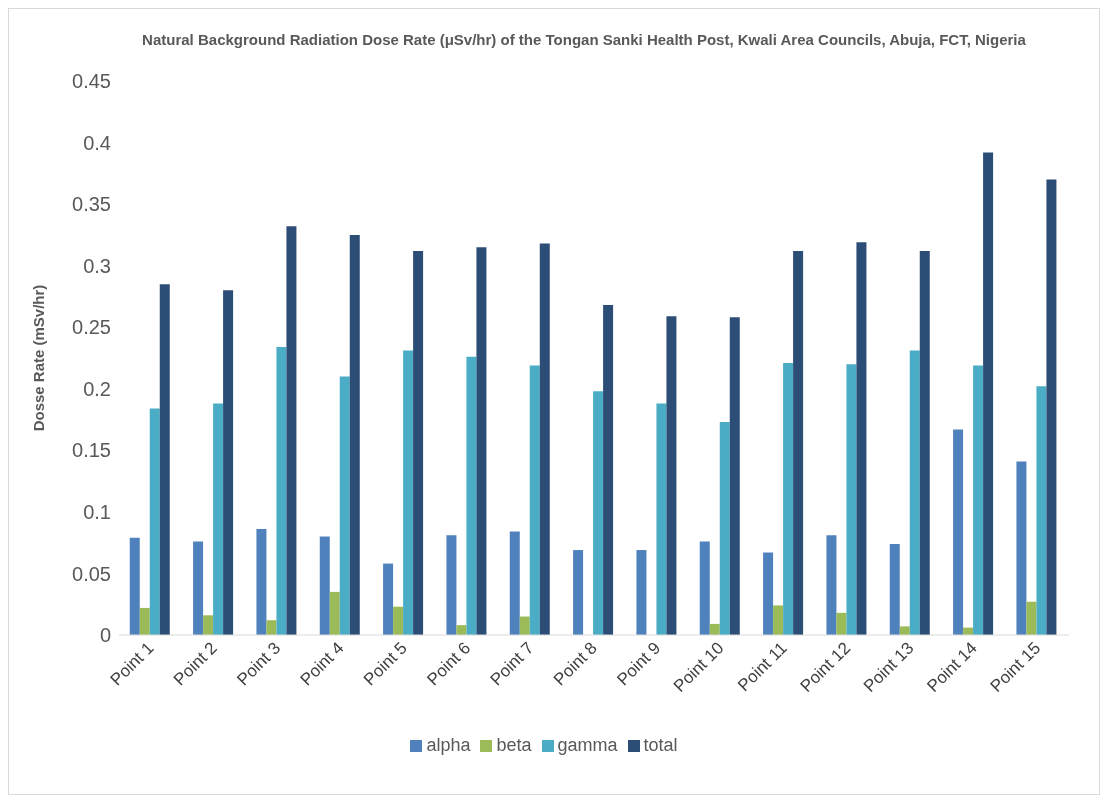 Image resolution: width=1107 pixels, height=802 pixels. Describe the element at coordinates (97, 511) in the screenshot. I see `y-tick-label: 0.1` at that location.